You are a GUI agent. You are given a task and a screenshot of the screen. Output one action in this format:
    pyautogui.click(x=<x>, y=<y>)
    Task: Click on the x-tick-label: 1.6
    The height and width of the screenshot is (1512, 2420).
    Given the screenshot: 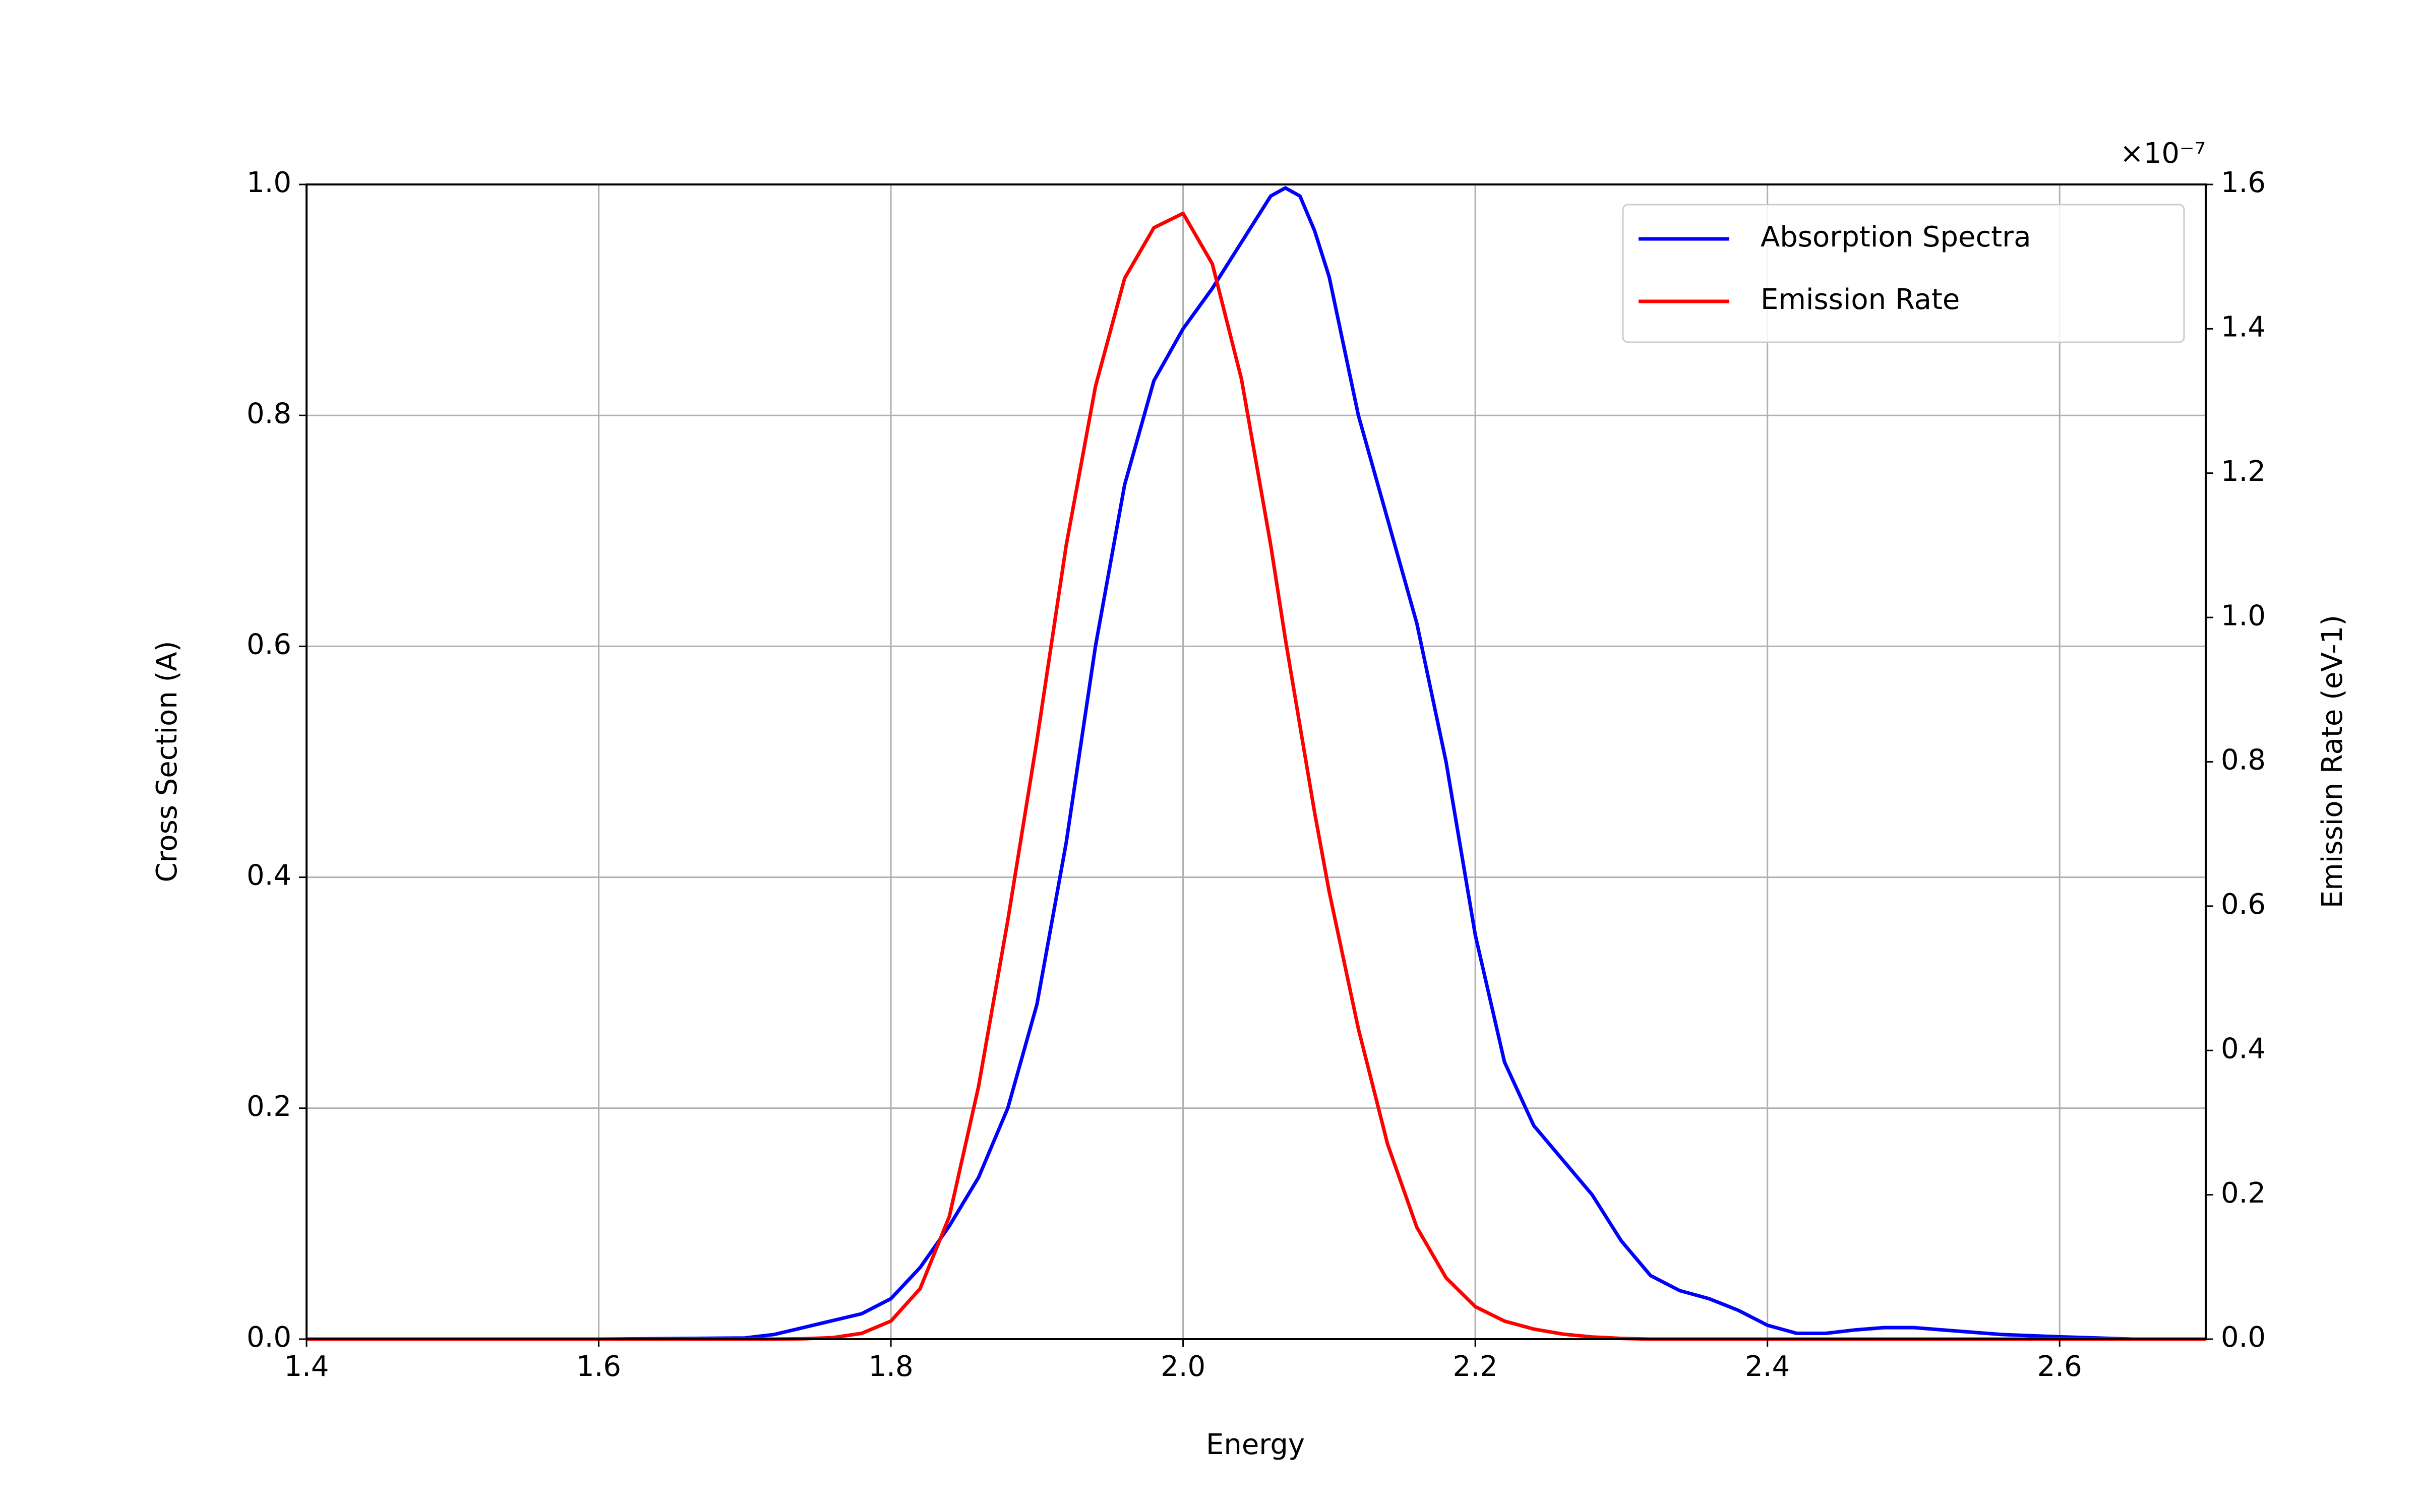 What is the action you would take?
    pyautogui.click(x=598, y=1366)
    